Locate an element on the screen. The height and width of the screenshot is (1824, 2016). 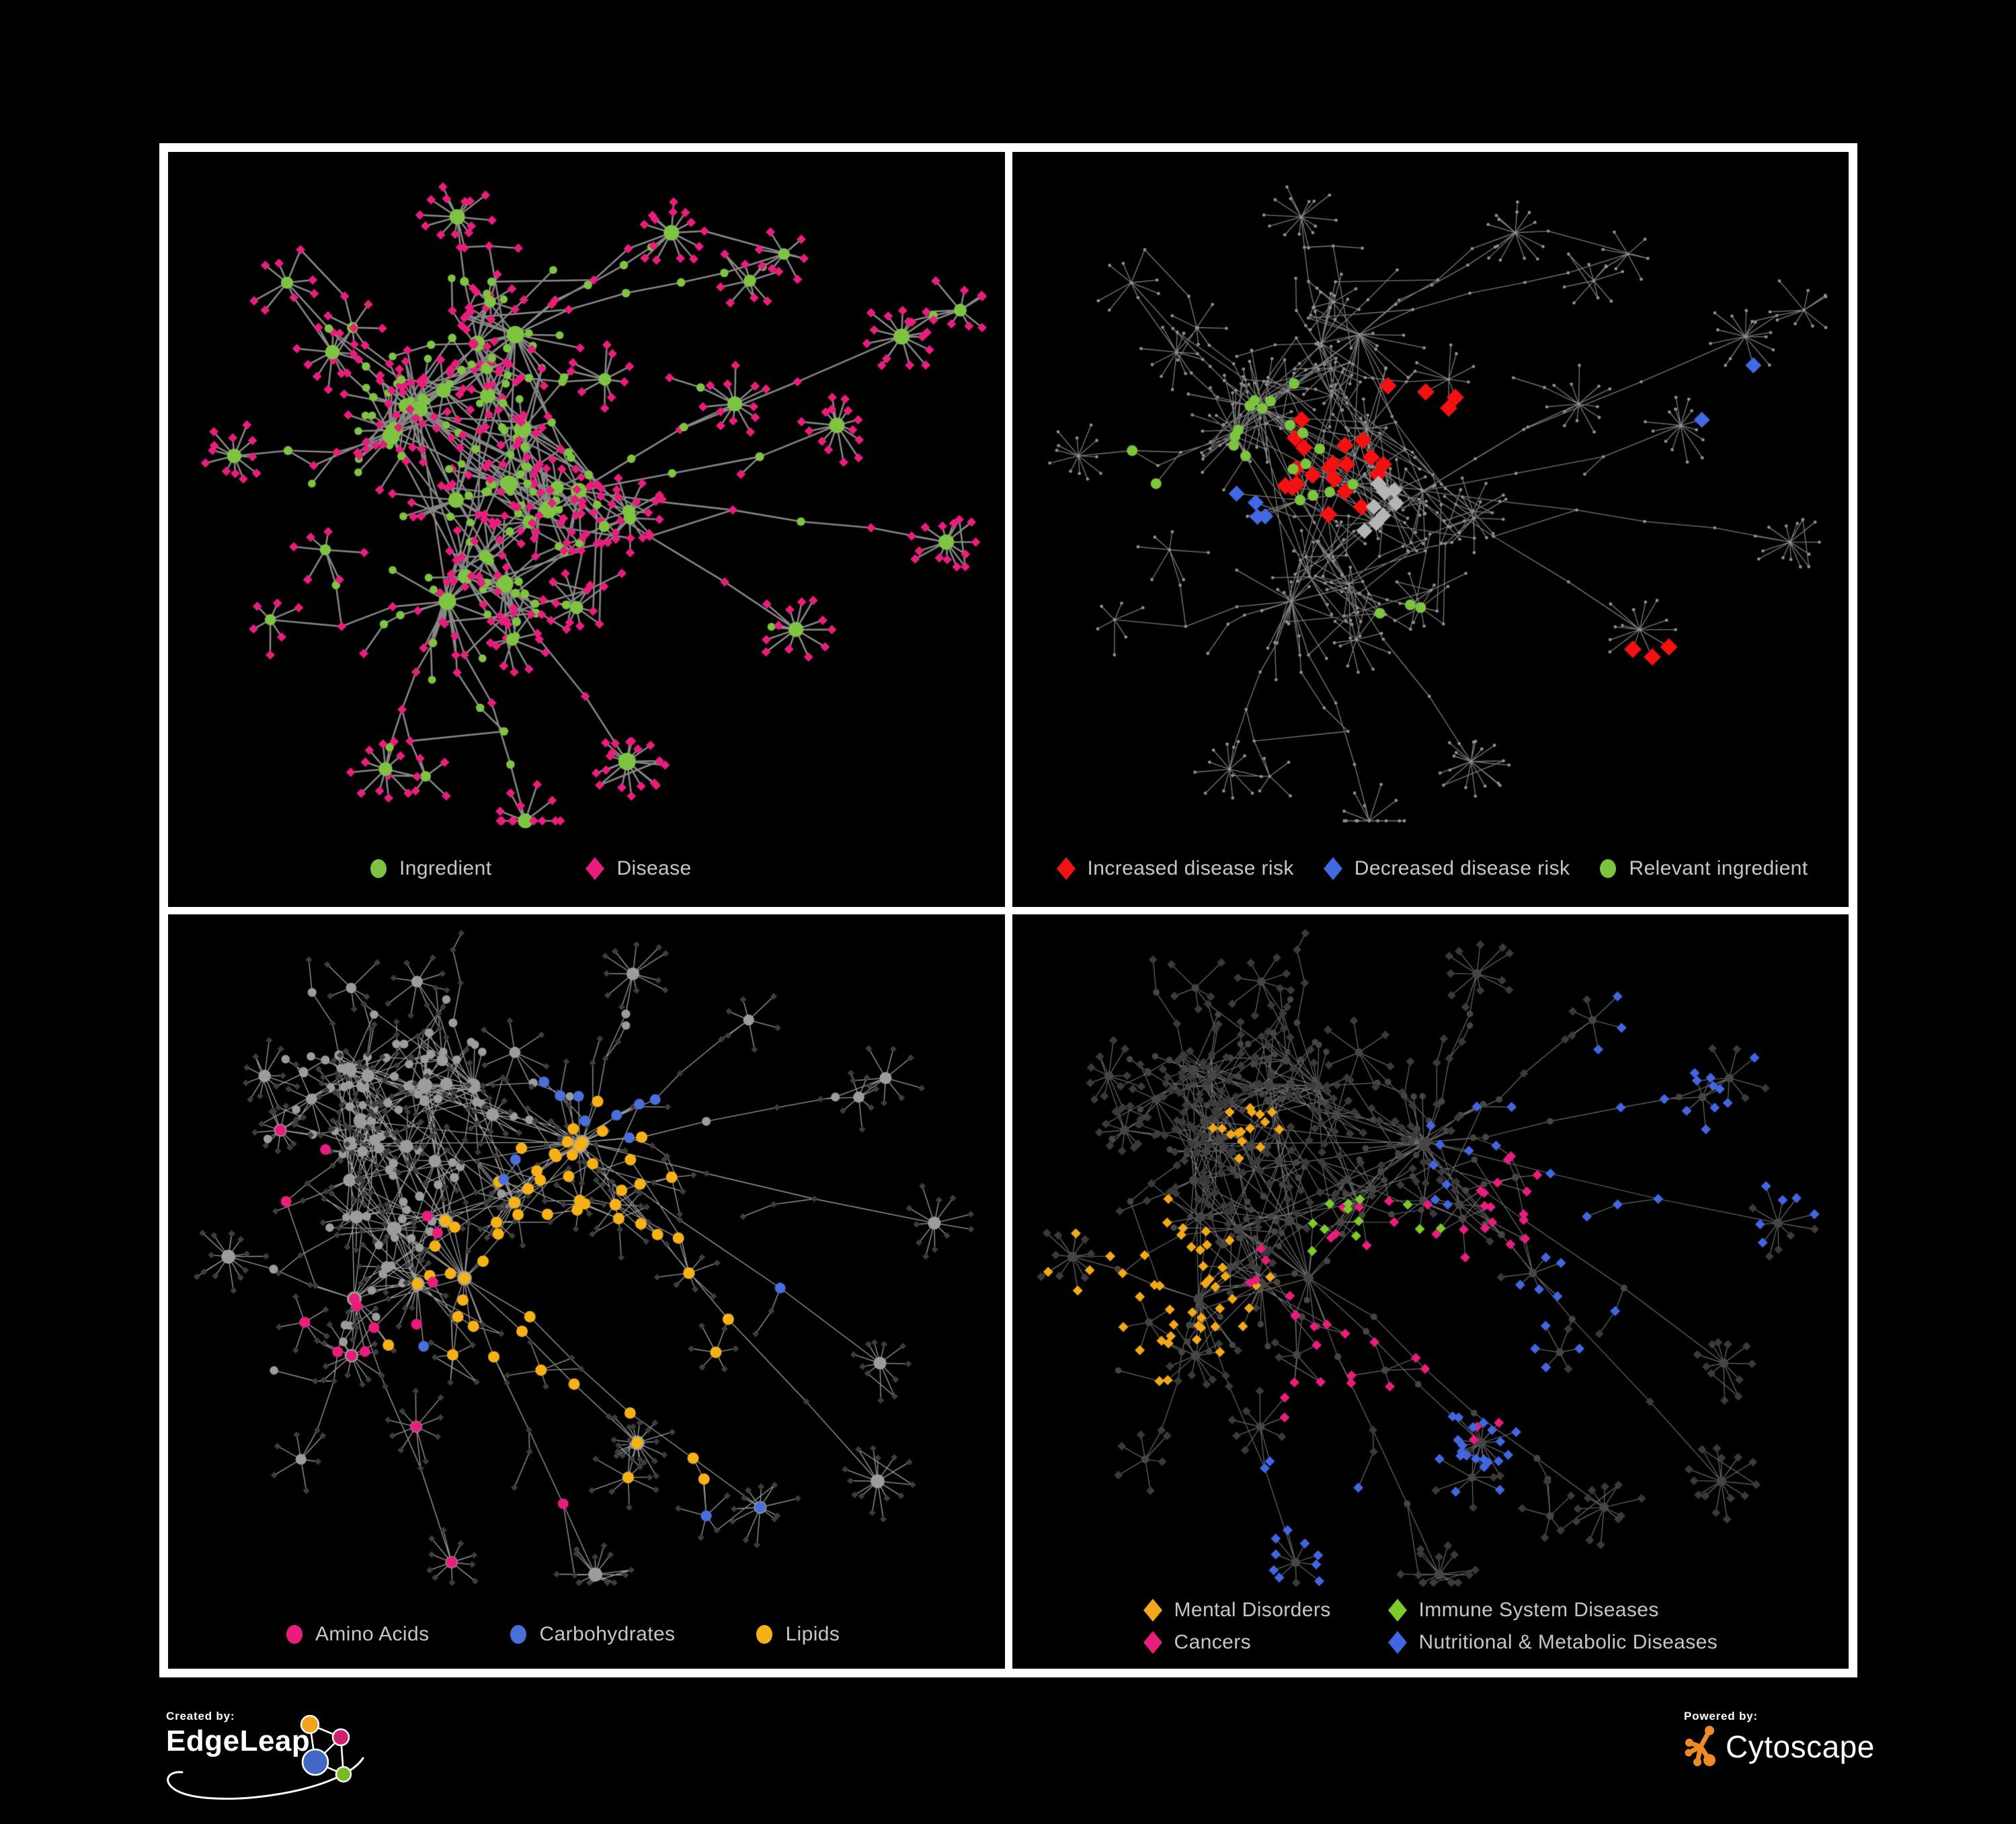
legend-item-mental-disorders: Mental Disorders is located at coordinates (1265, 1610).